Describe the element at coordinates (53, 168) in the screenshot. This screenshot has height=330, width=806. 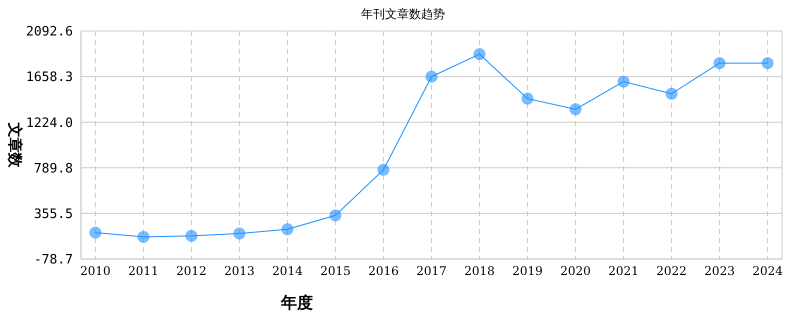
I see `y-tick-label: 789.8` at that location.